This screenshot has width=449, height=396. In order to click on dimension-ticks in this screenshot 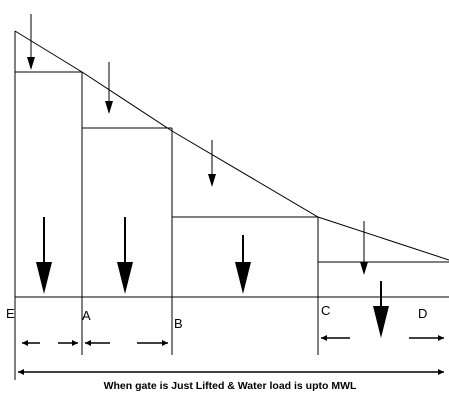, I will do `click(166, 338)`.